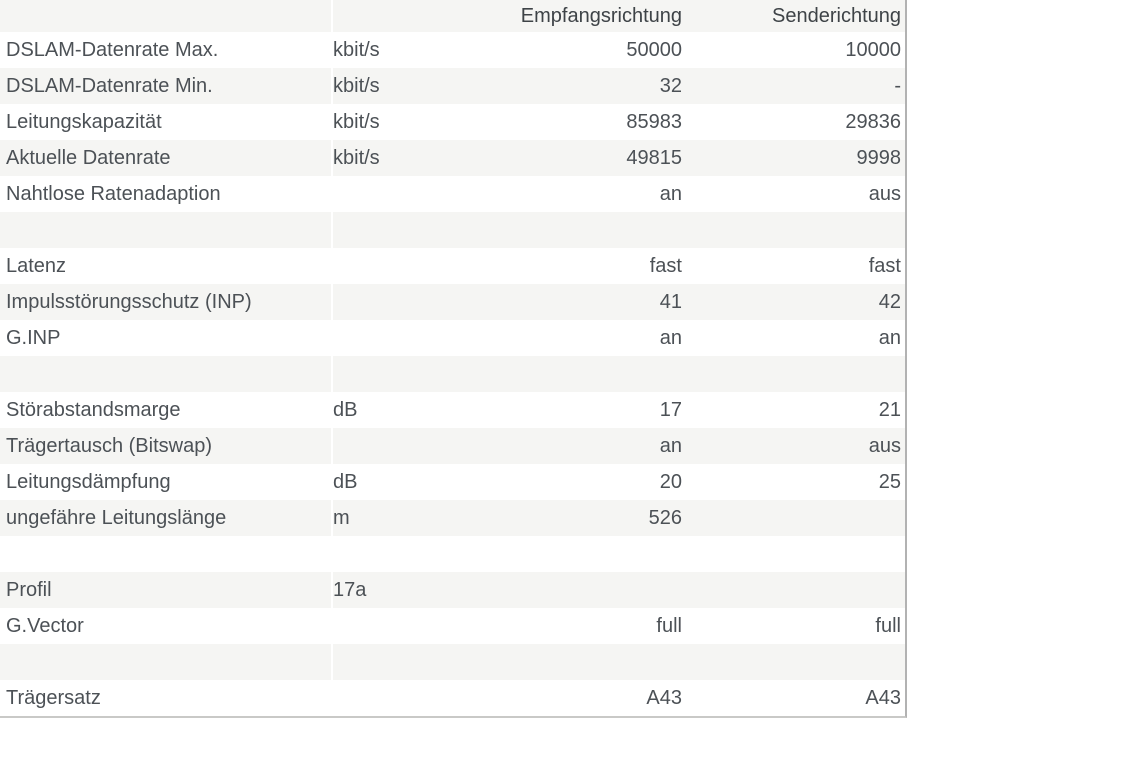  Describe the element at coordinates (166, 50) in the screenshot. I see `row-label: DSLAM-Datenrate Max.` at that location.